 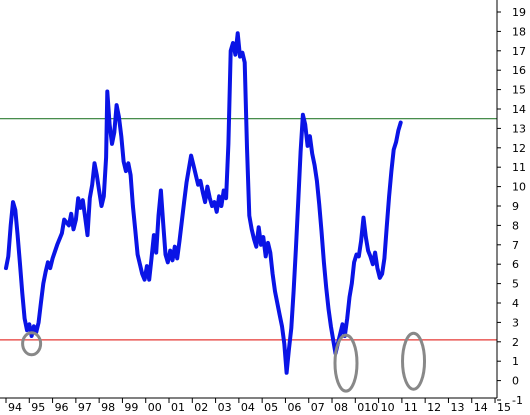 I want to click on y-tick-label: 16, so click(x=519, y=70).